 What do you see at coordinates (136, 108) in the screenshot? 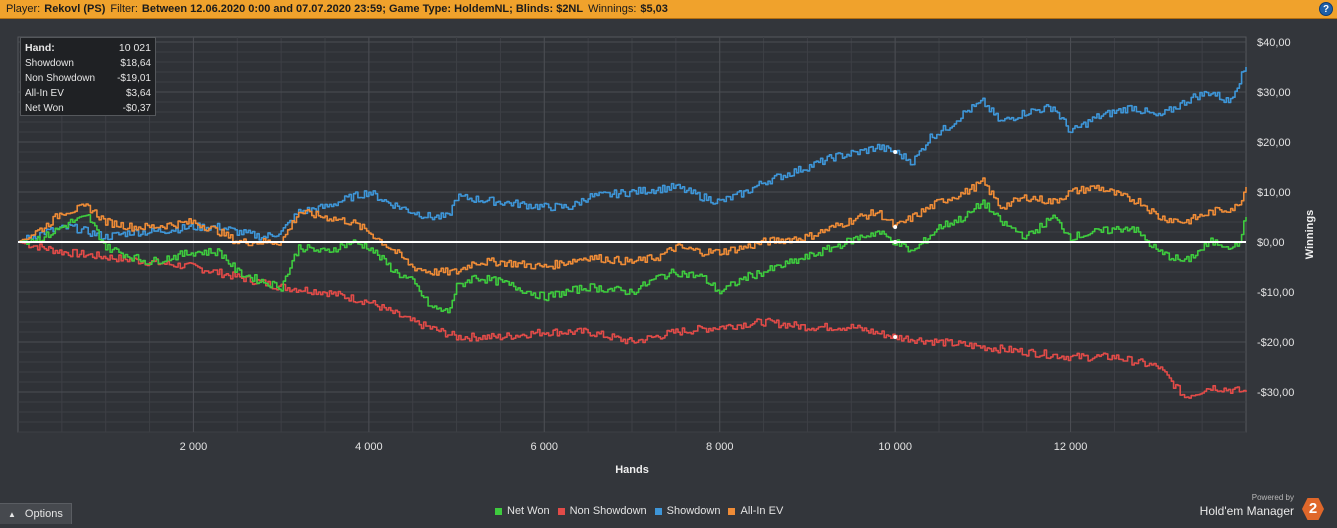
I see `stat-value: -$0,37` at bounding box center [136, 108].